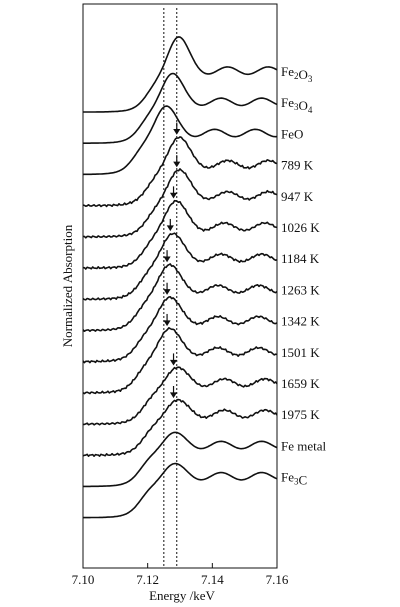  Describe the element at coordinates (297, 105) in the screenshot. I see `series-label: Fe3O4` at that location.